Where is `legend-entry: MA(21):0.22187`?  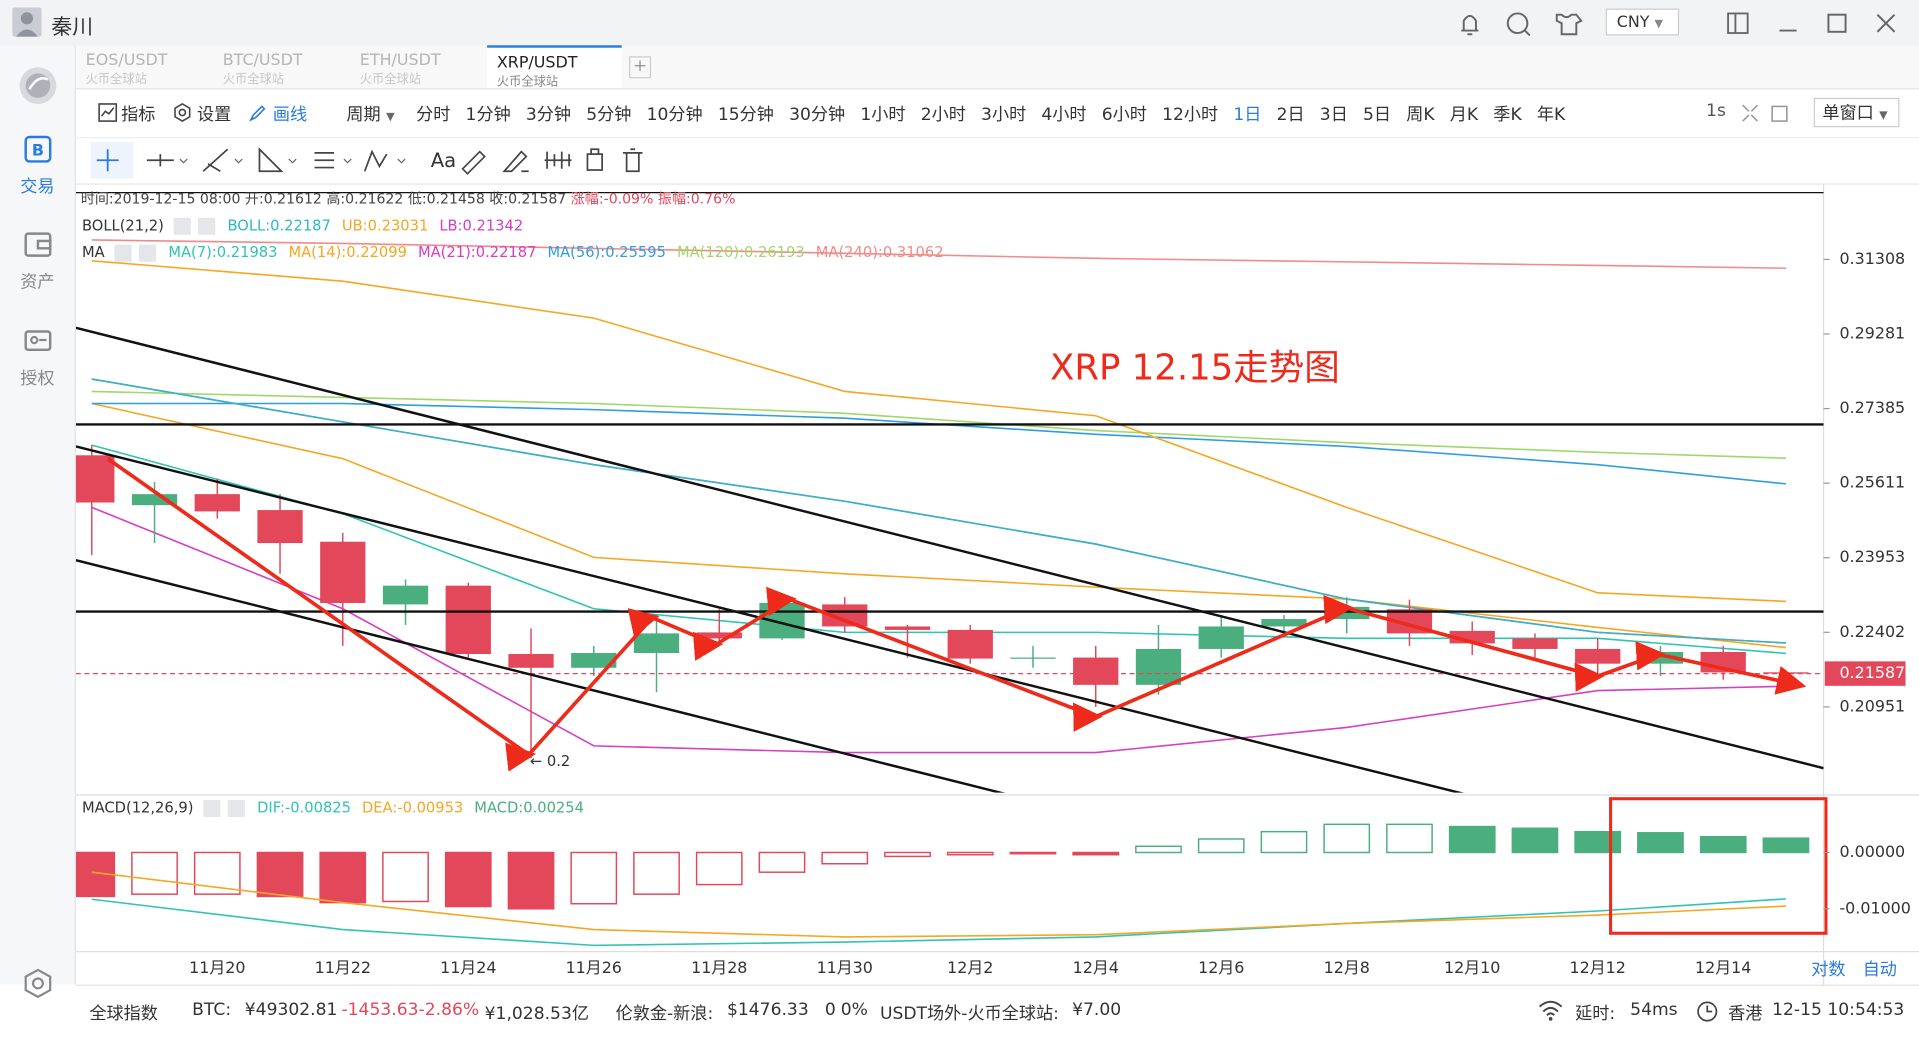
legend-entry: MA(21):0.22187 is located at coordinates (477, 252).